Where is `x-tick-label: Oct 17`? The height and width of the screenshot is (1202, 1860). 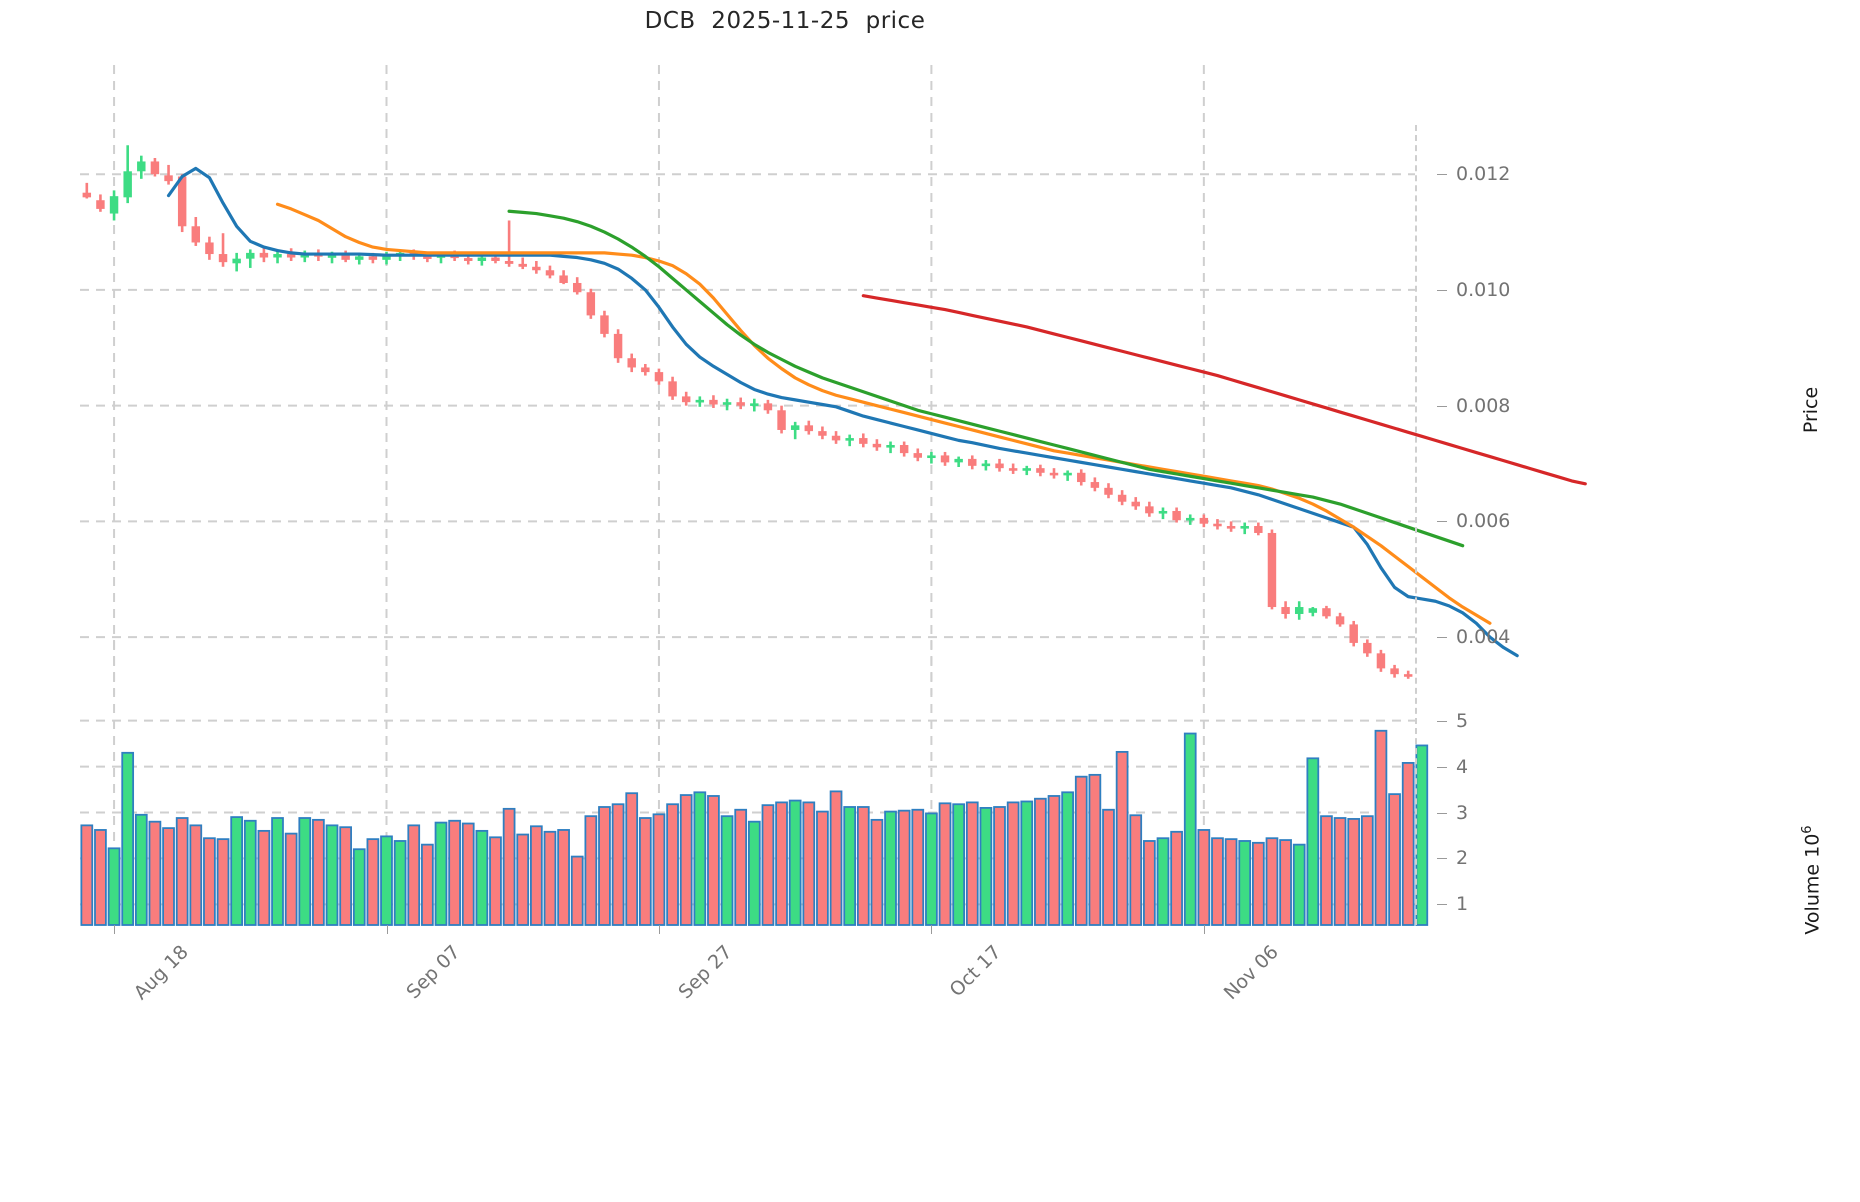 x-tick-label: Oct 17 is located at coordinates (976, 971).